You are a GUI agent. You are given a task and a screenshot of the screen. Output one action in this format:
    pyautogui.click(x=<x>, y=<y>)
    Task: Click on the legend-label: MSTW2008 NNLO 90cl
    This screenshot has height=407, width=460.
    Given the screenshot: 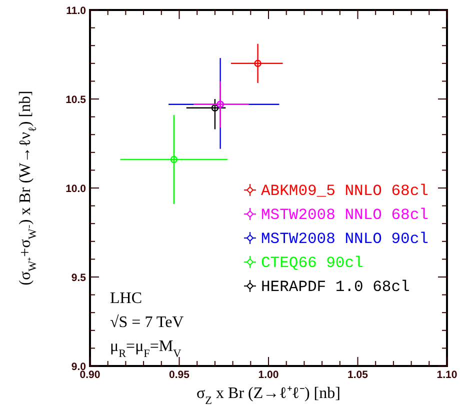 What is the action you would take?
    pyautogui.click(x=344, y=239)
    